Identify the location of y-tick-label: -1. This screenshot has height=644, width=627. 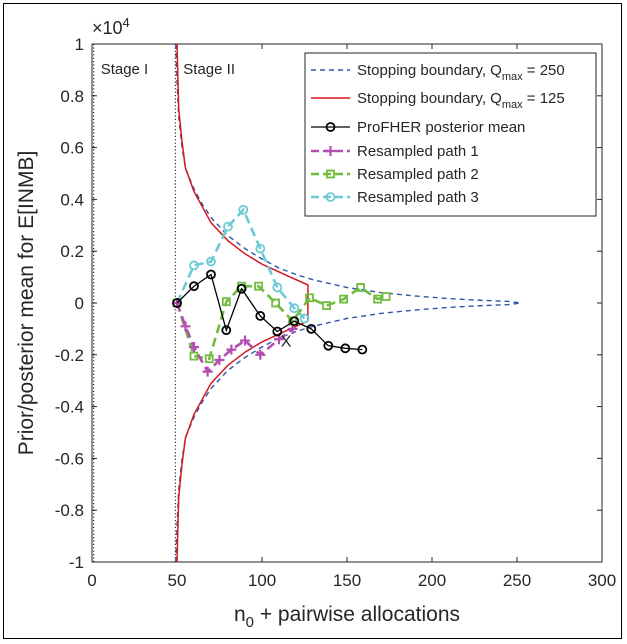
(76, 562).